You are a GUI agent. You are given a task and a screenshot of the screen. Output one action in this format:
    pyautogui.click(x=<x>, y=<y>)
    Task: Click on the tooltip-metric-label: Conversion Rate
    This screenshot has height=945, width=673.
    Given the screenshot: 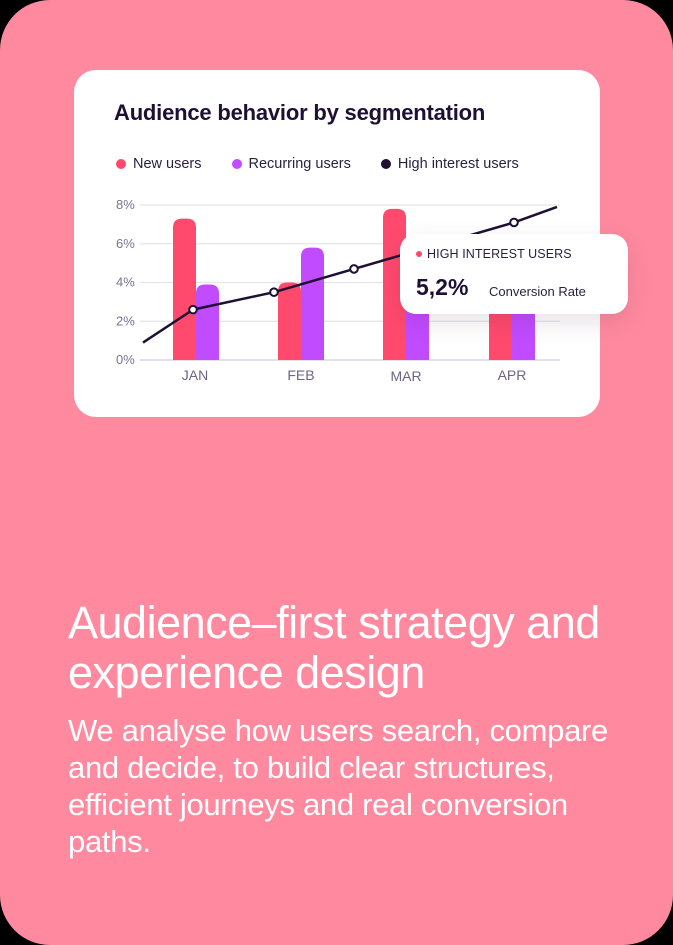 What is the action you would take?
    pyautogui.click(x=537, y=291)
    